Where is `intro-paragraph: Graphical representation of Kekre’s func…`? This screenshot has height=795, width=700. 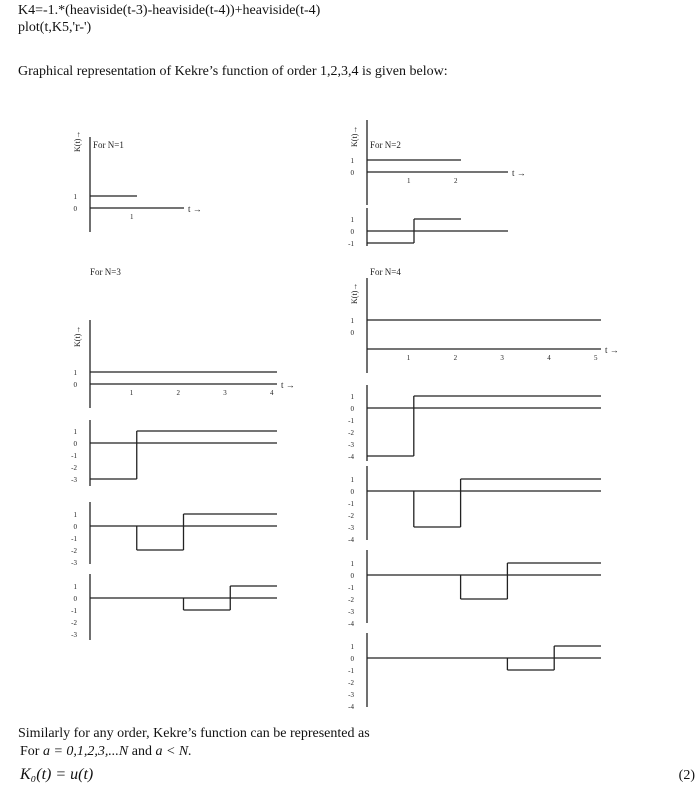
intro-paragraph: Graphical representation of Kekre’s func… is located at coordinates (233, 71).